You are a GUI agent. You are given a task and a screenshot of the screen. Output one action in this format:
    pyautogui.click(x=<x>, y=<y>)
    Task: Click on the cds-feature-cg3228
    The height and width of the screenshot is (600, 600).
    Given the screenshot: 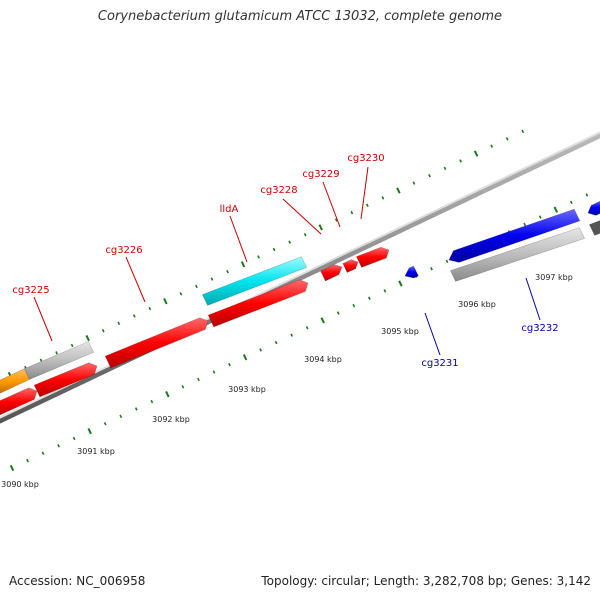 What is the action you would take?
    pyautogui.click(x=331, y=273)
    